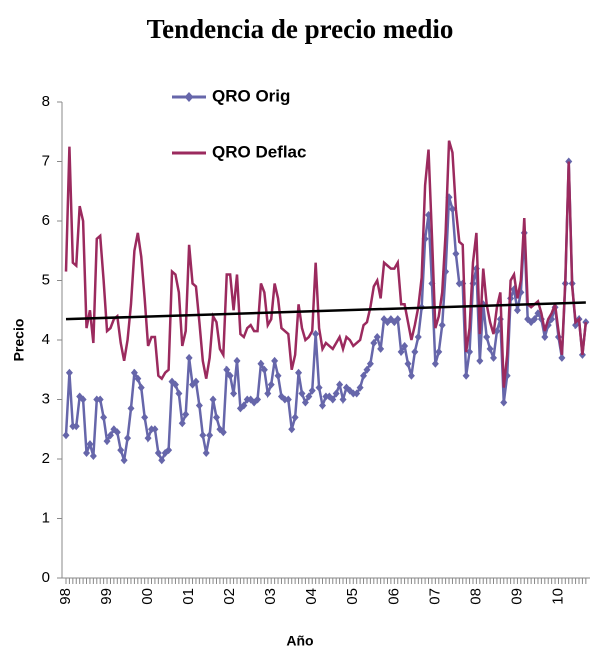  What do you see at coordinates (325, 311) in the screenshot?
I see `trend-line` at bounding box center [325, 311].